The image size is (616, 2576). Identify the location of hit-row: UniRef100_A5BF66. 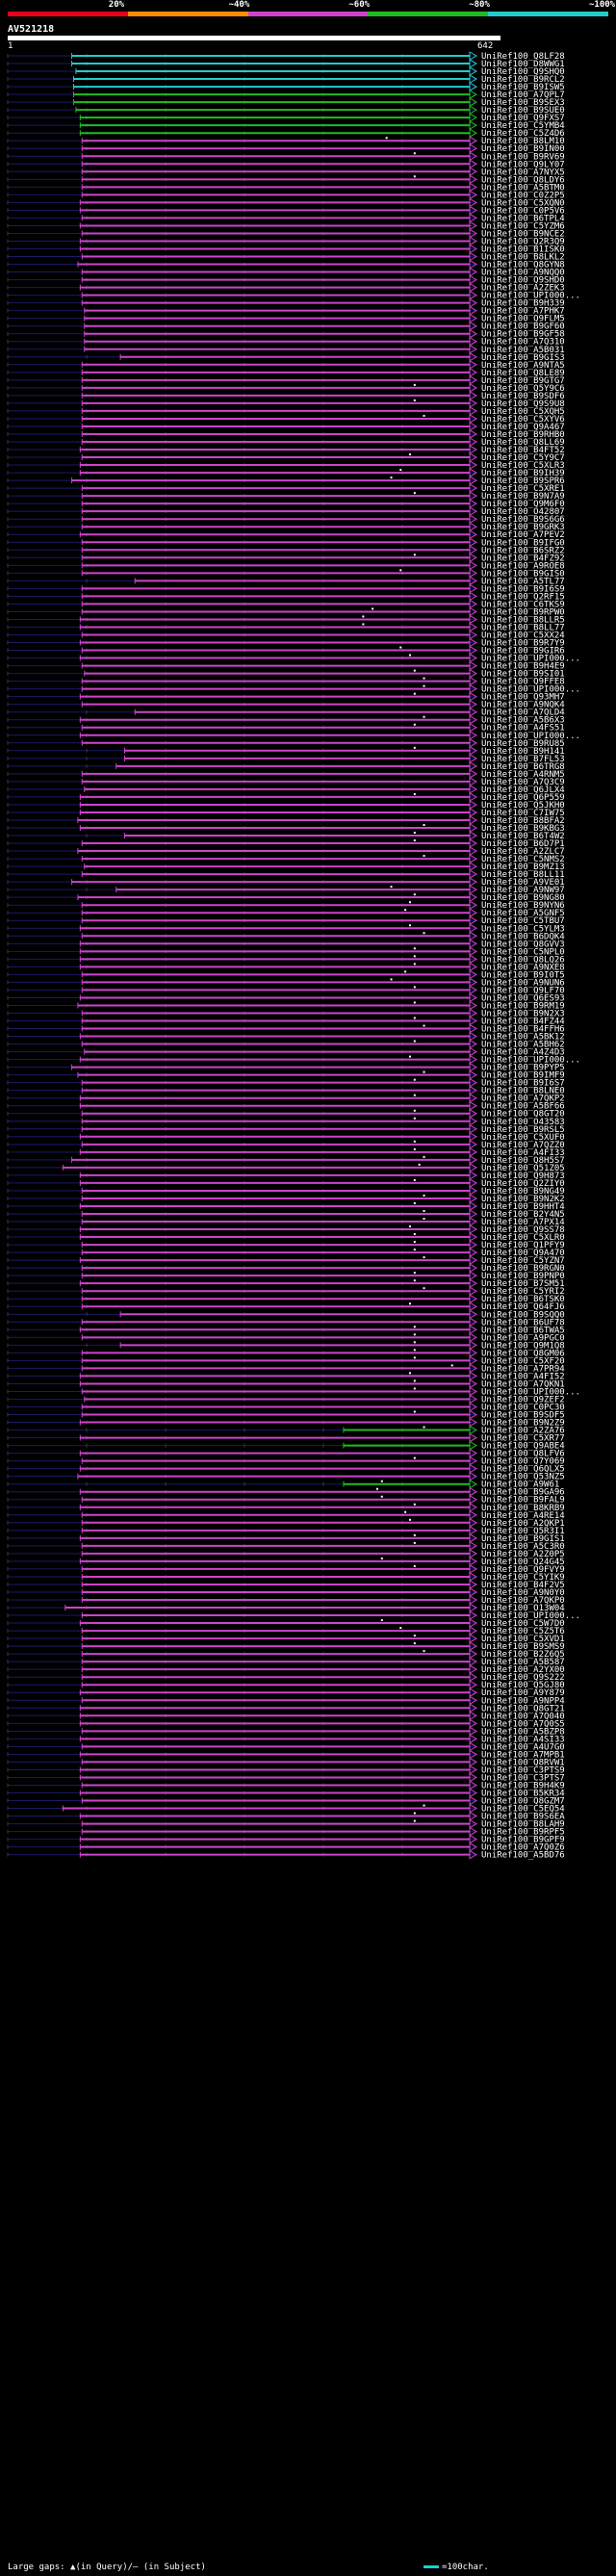
(286, 1106).